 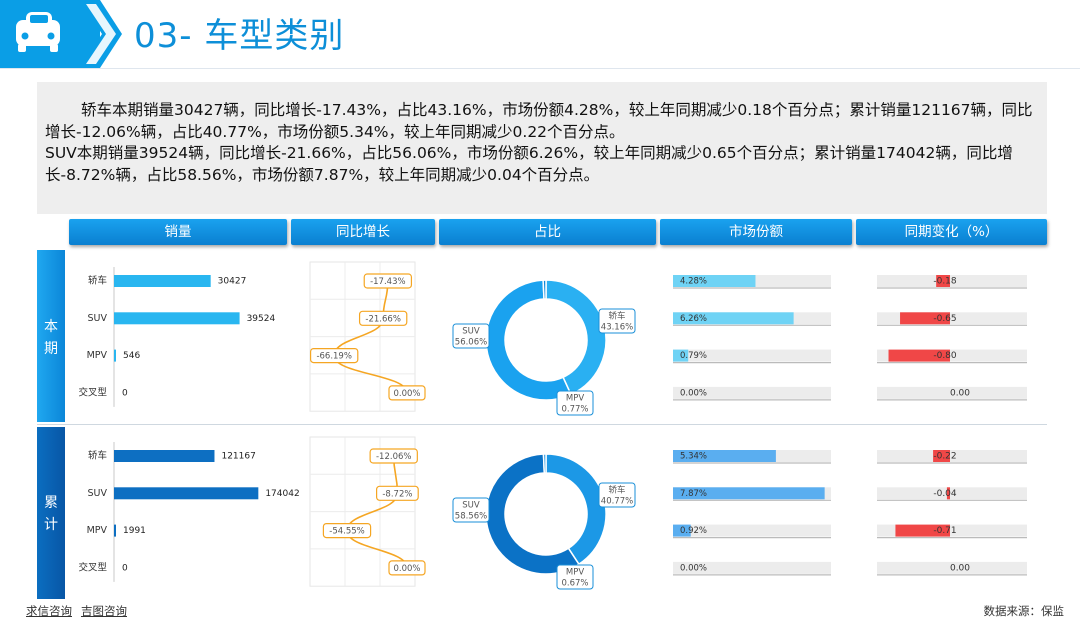 I want to click on sales-category-label-1-2: MPV, so click(x=97, y=530).